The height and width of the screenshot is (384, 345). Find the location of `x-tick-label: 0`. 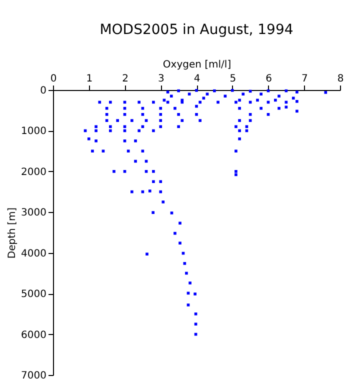

x-tick-label: 0 is located at coordinates (53, 79).